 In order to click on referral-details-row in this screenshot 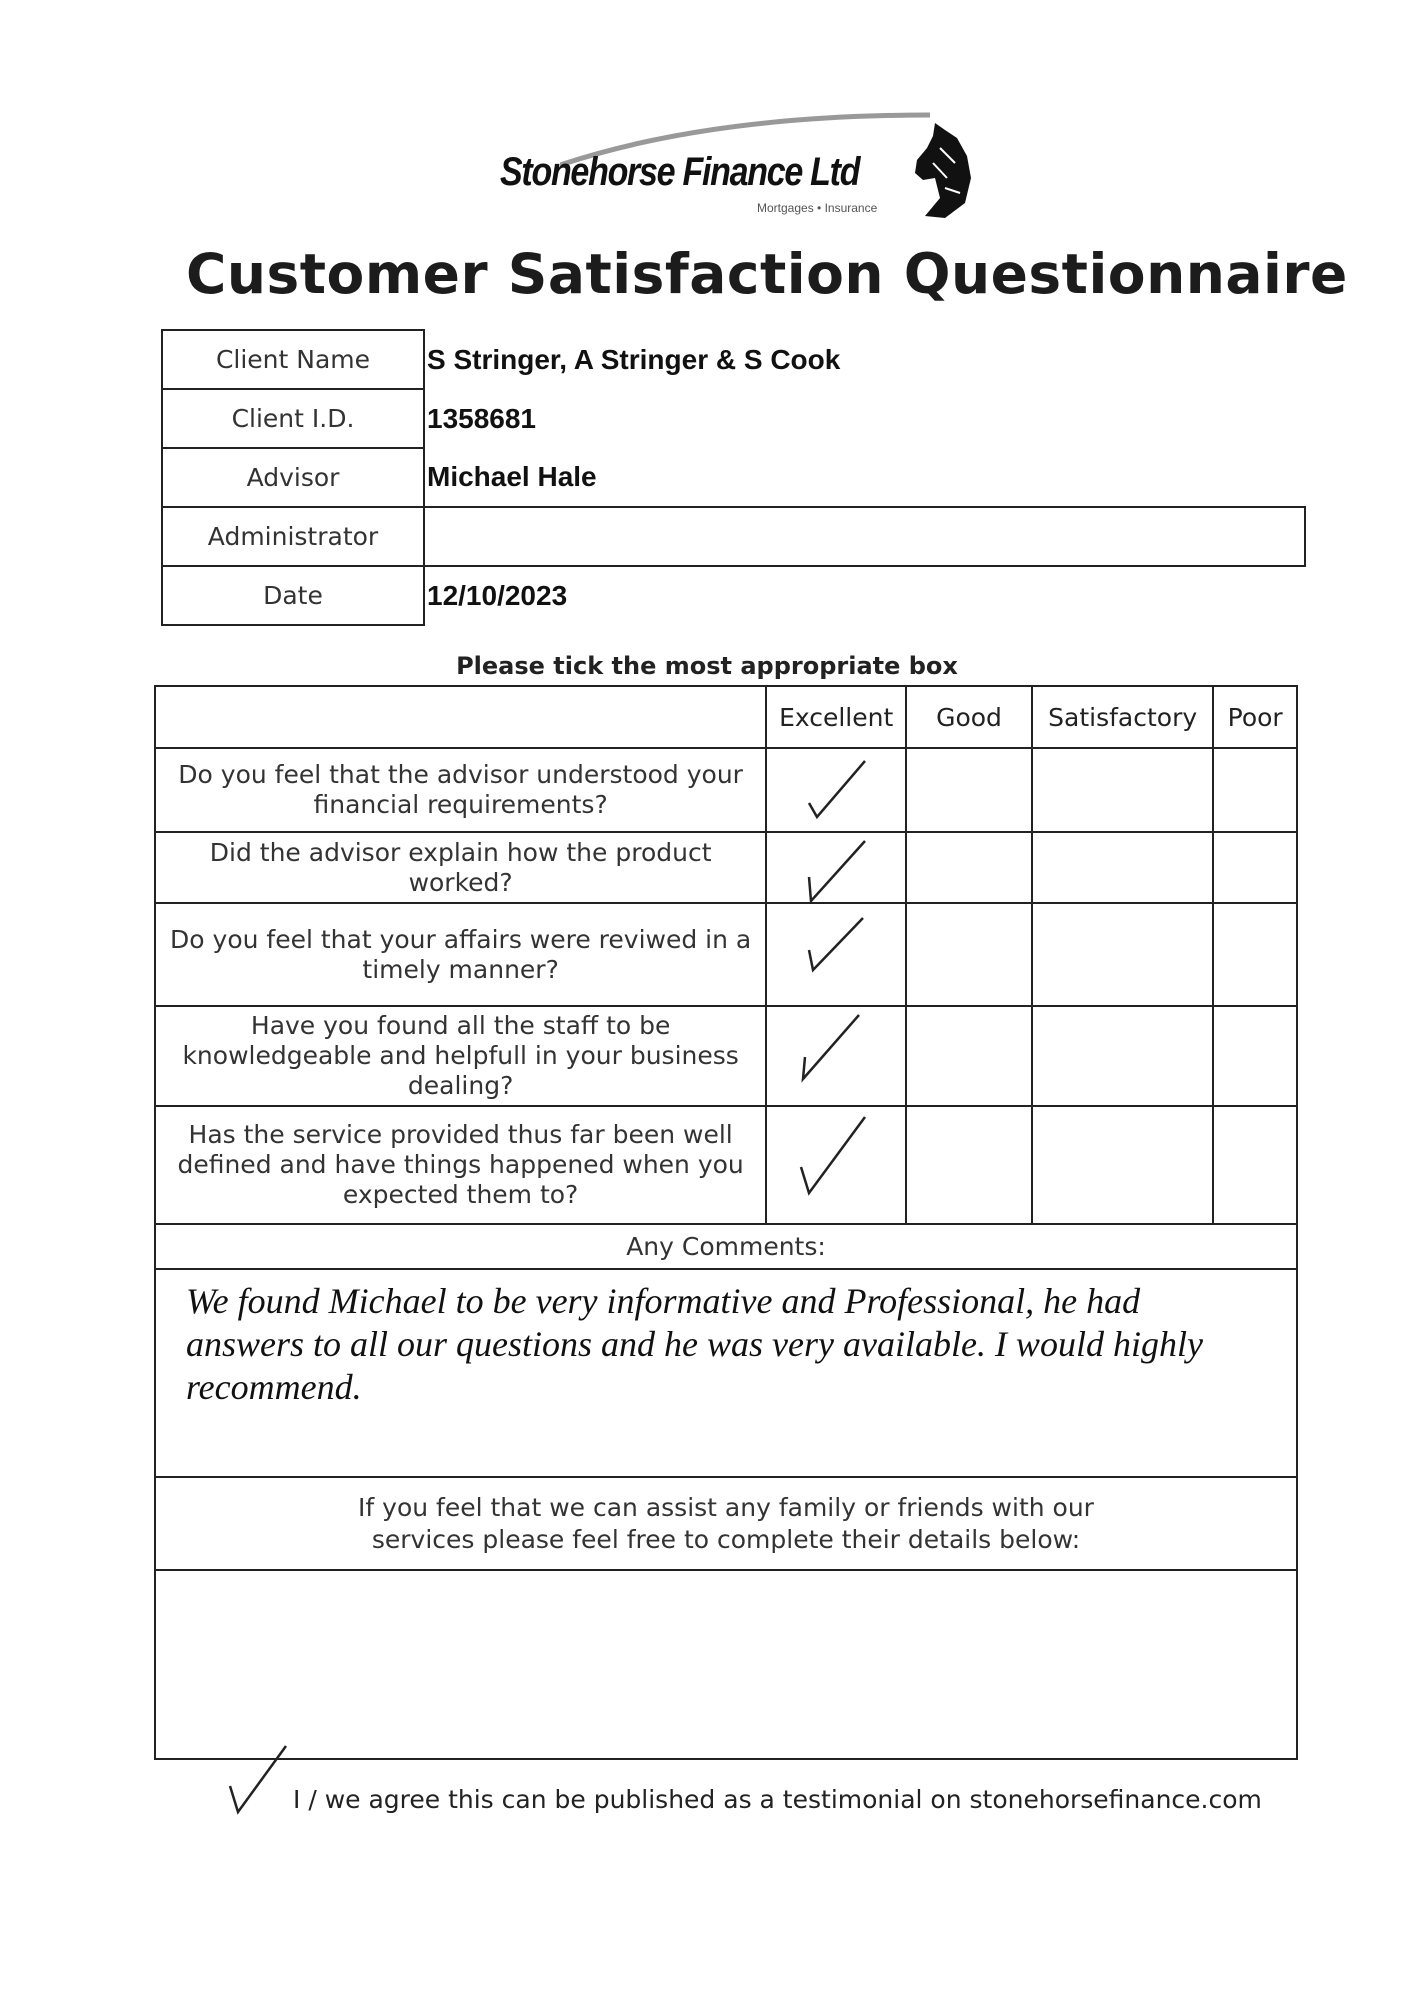, I will do `click(726, 1664)`.